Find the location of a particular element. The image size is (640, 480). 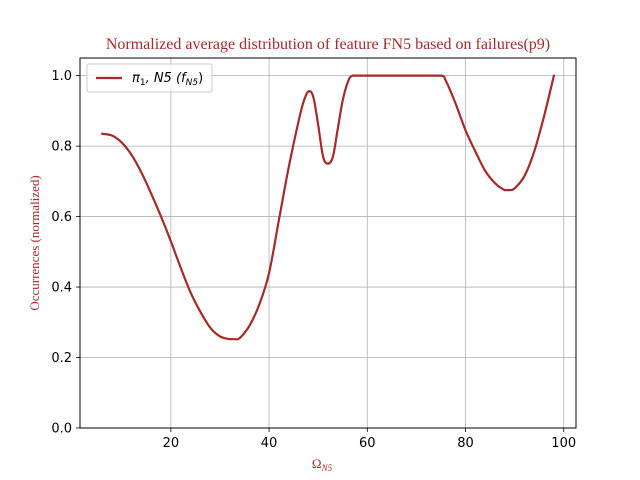

y-tick-label: 1.0 is located at coordinates (61, 76).